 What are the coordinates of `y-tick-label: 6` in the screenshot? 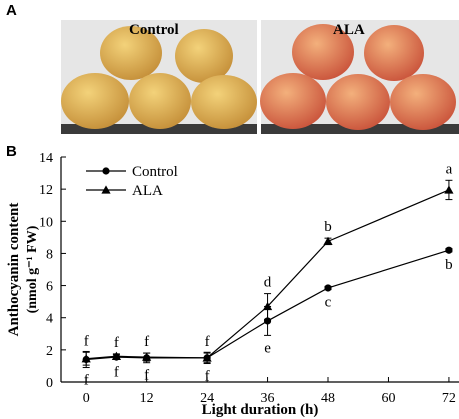 It's located at (49, 287).